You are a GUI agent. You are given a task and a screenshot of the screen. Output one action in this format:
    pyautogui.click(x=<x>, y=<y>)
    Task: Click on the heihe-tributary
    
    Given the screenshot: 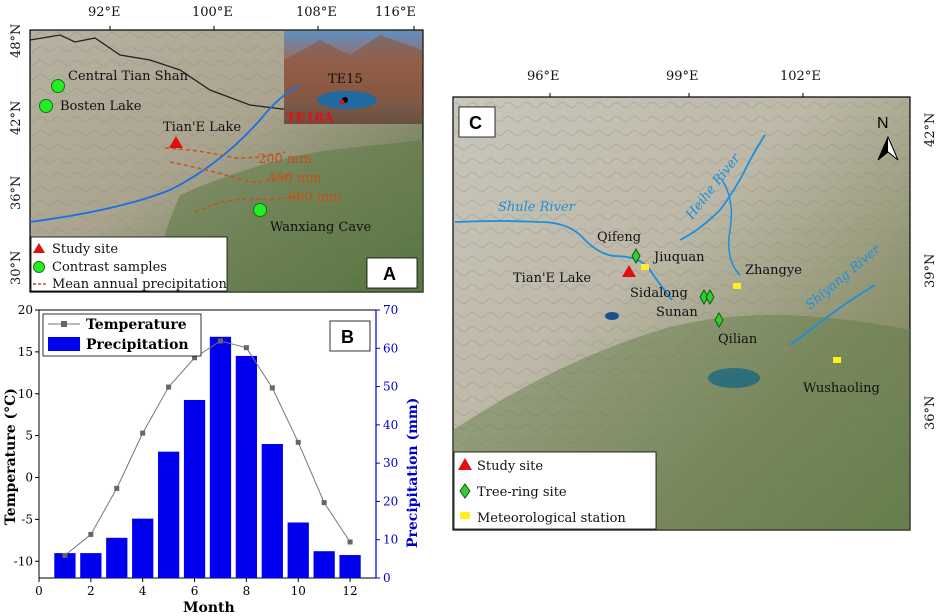 What is the action you would take?
    pyautogui.click(x=731, y=227)
    